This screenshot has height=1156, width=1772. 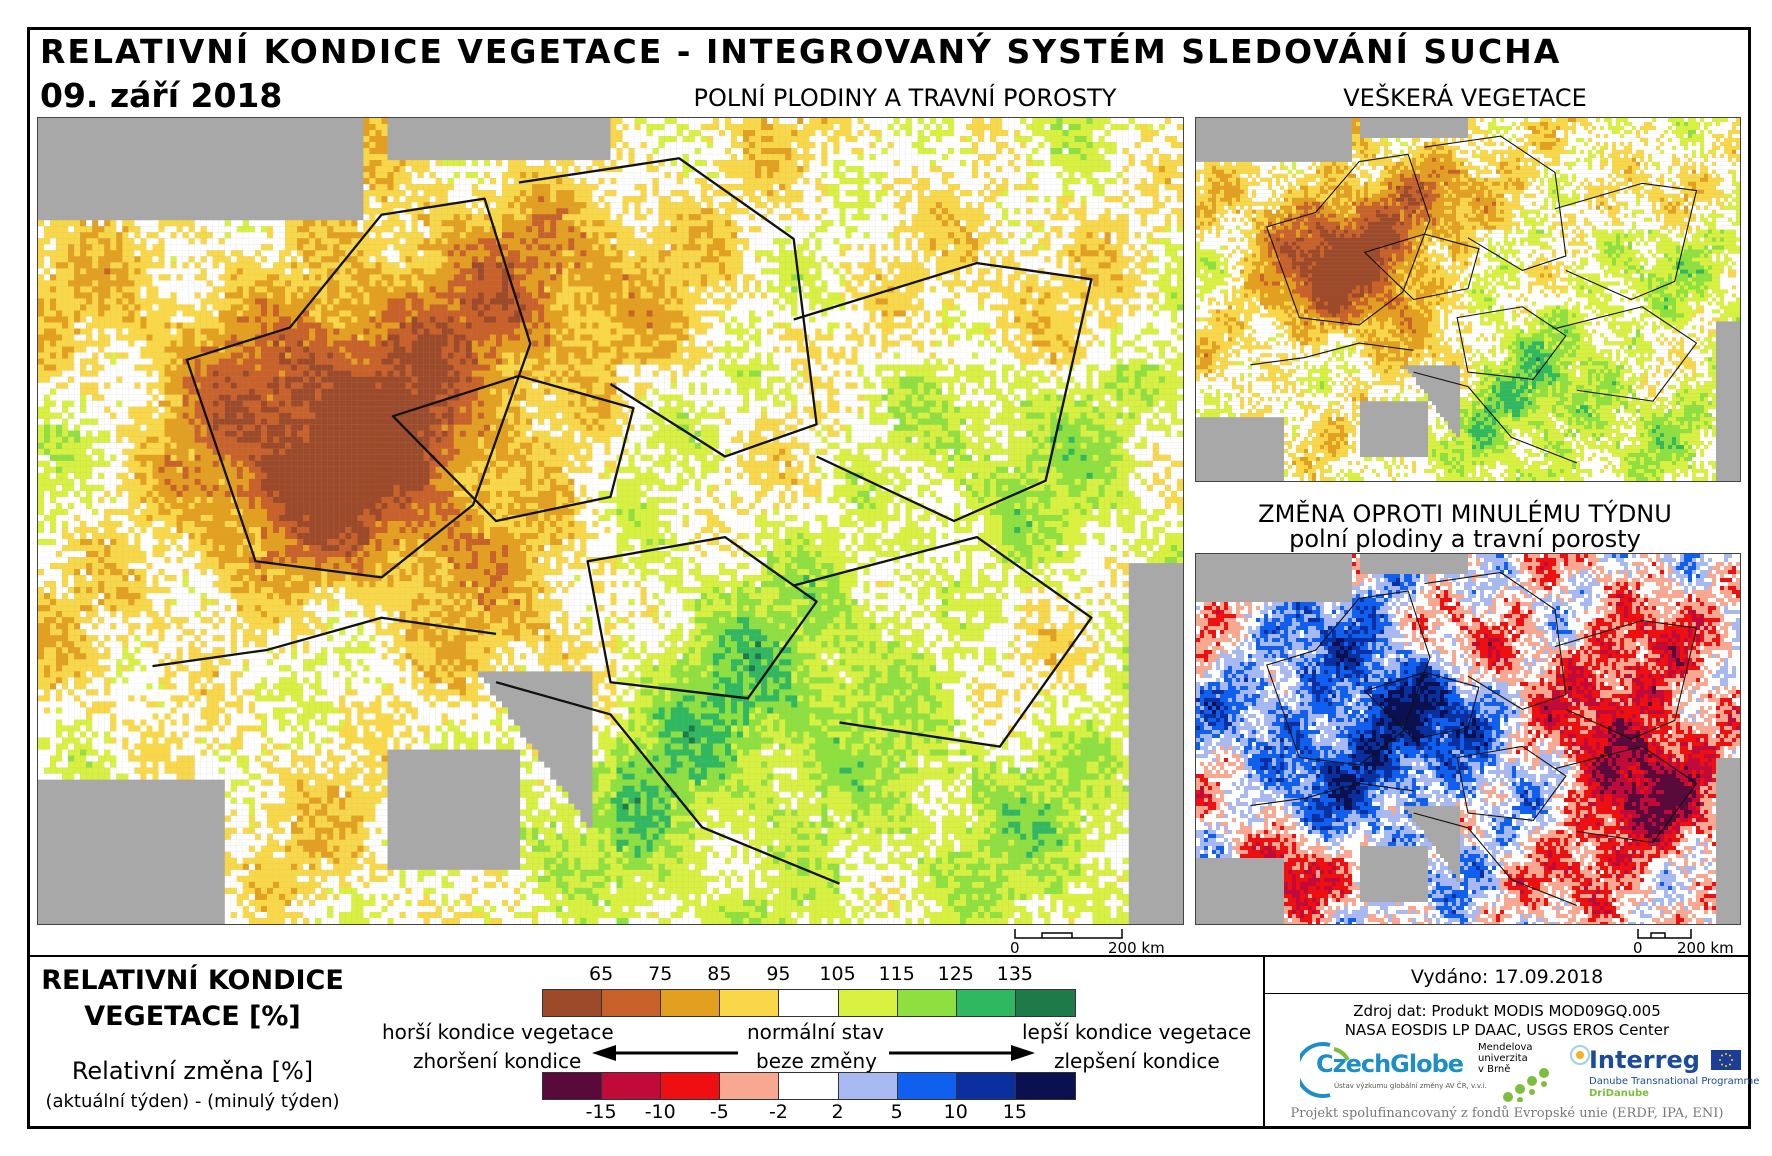 I want to click on legend-top-rule, so click(x=889, y=956).